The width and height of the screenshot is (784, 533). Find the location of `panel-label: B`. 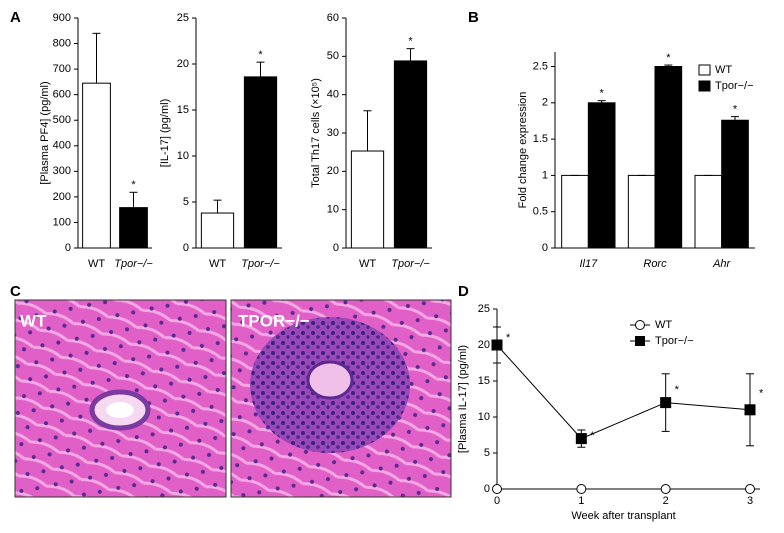

panel-label: B is located at coordinates (473, 17).